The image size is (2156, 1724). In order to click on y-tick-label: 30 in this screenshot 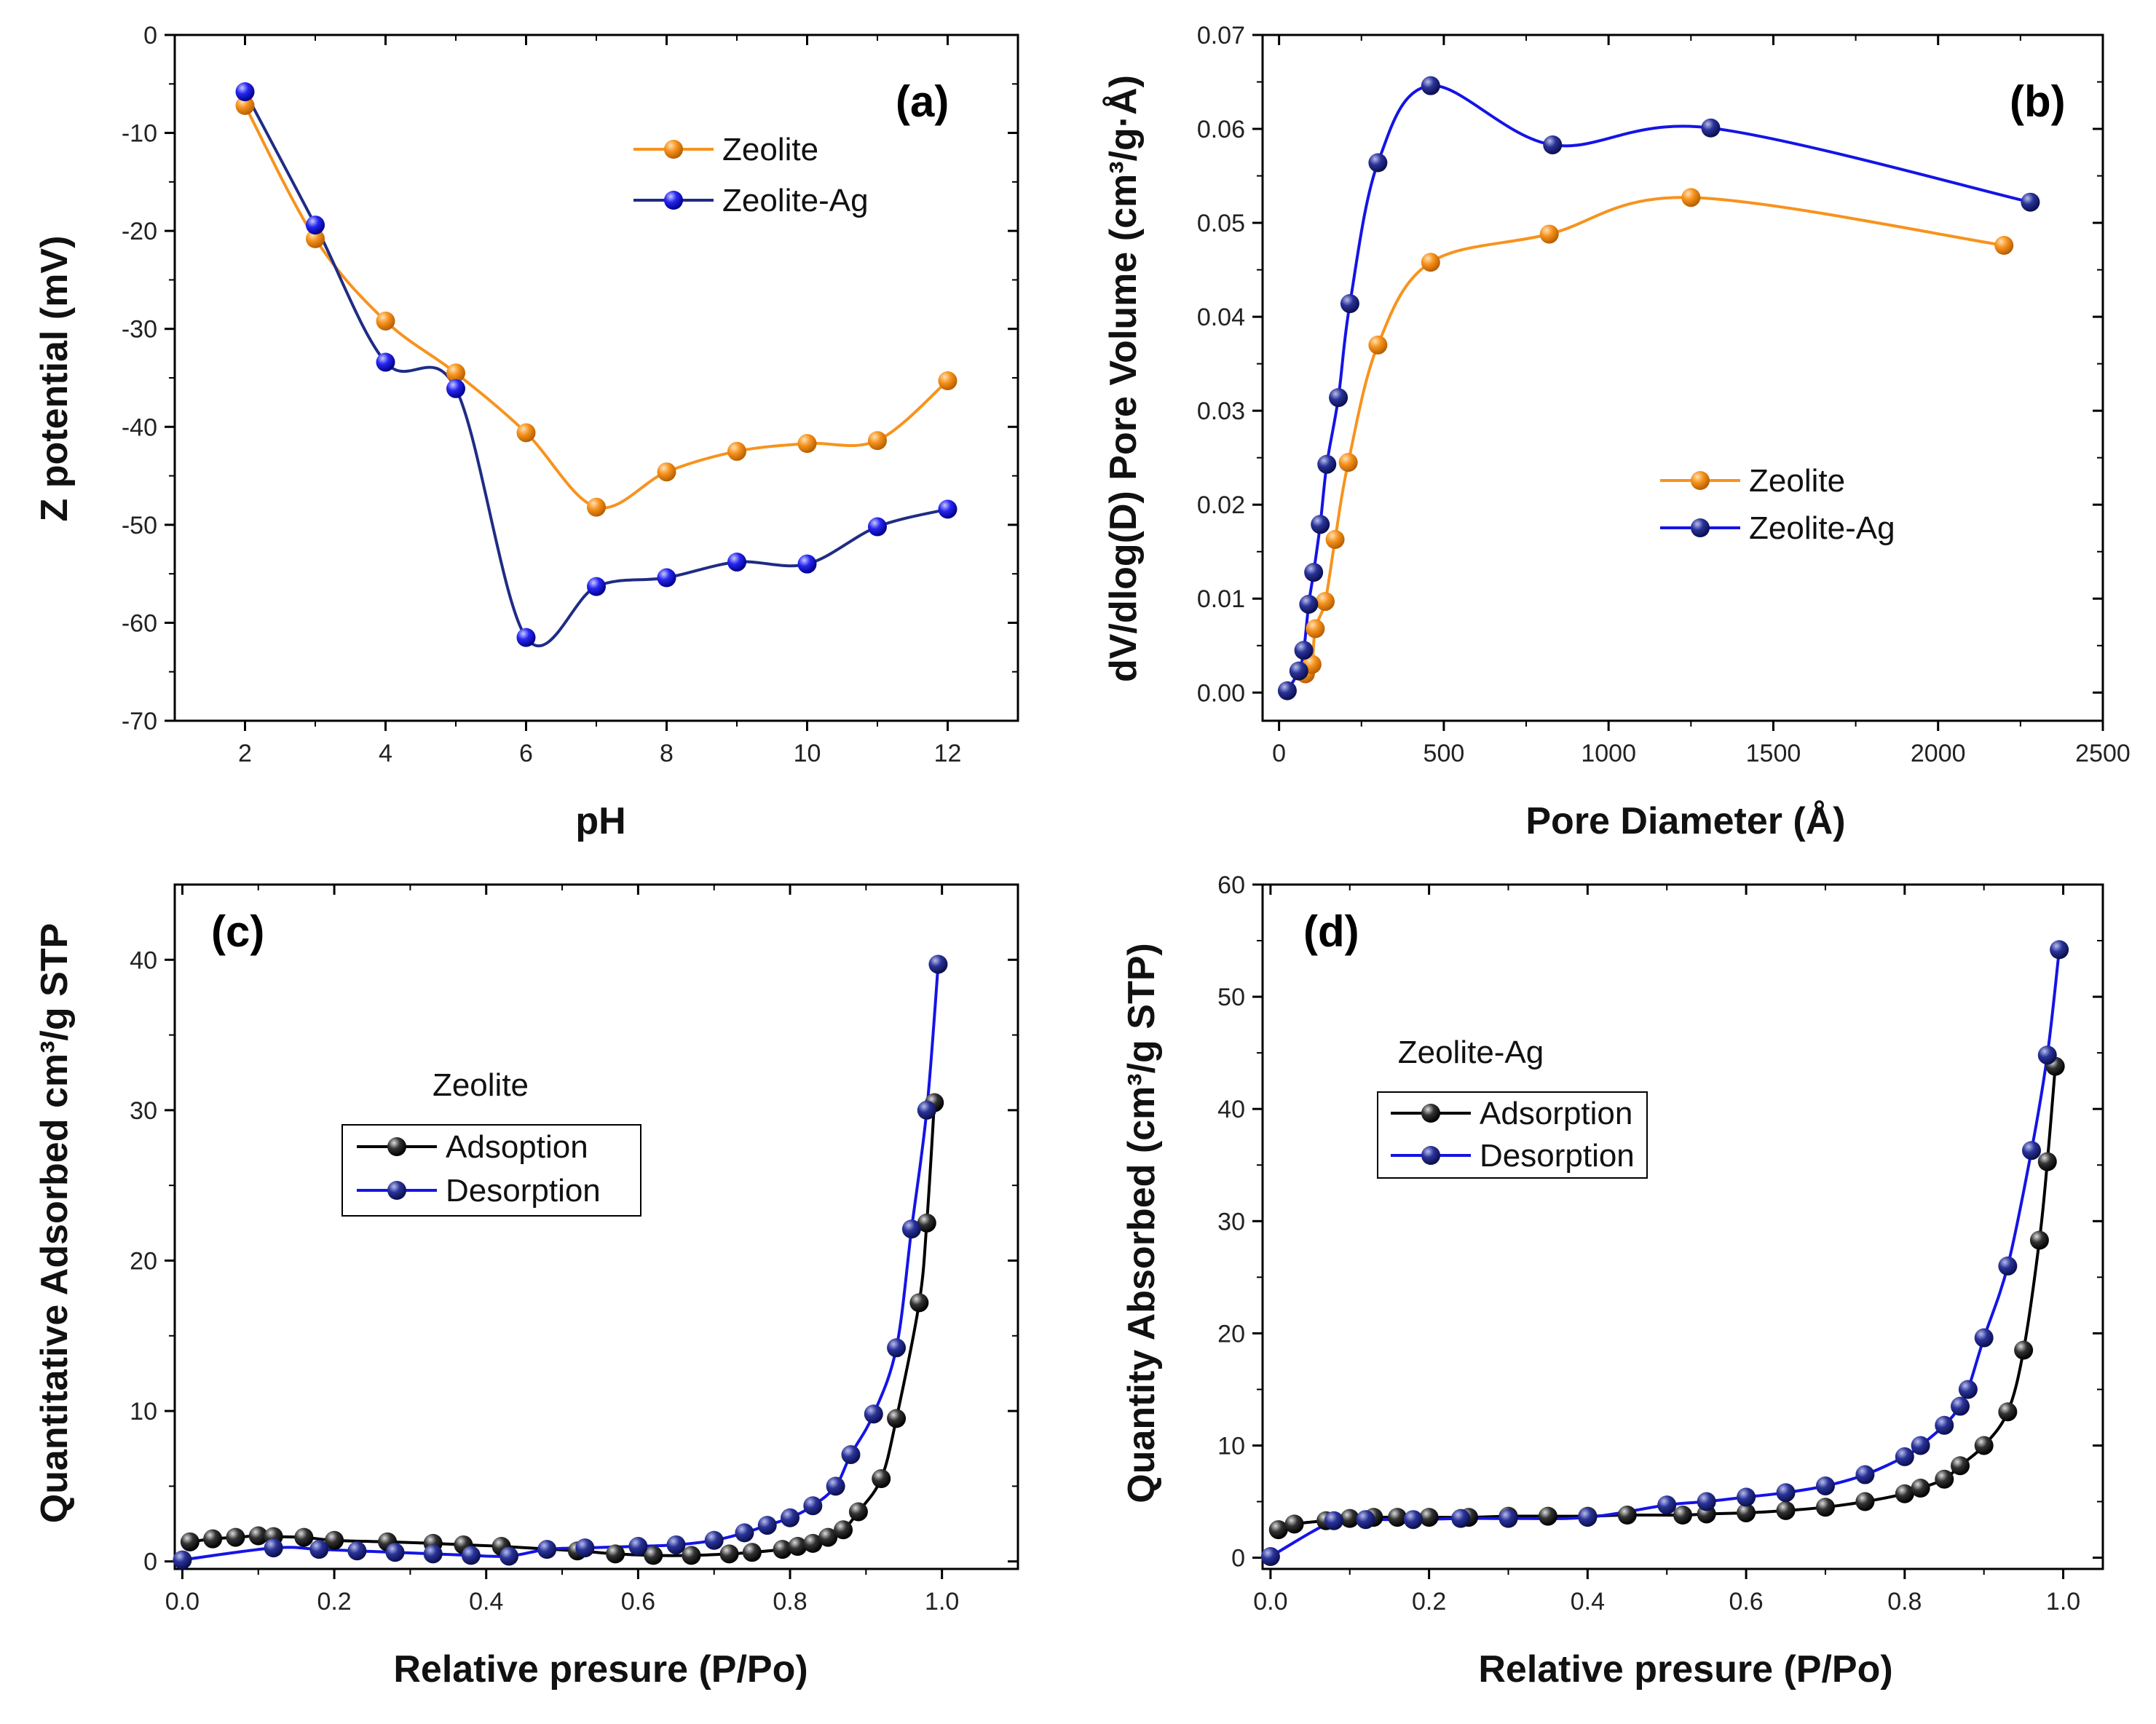, I will do `click(143, 1111)`.